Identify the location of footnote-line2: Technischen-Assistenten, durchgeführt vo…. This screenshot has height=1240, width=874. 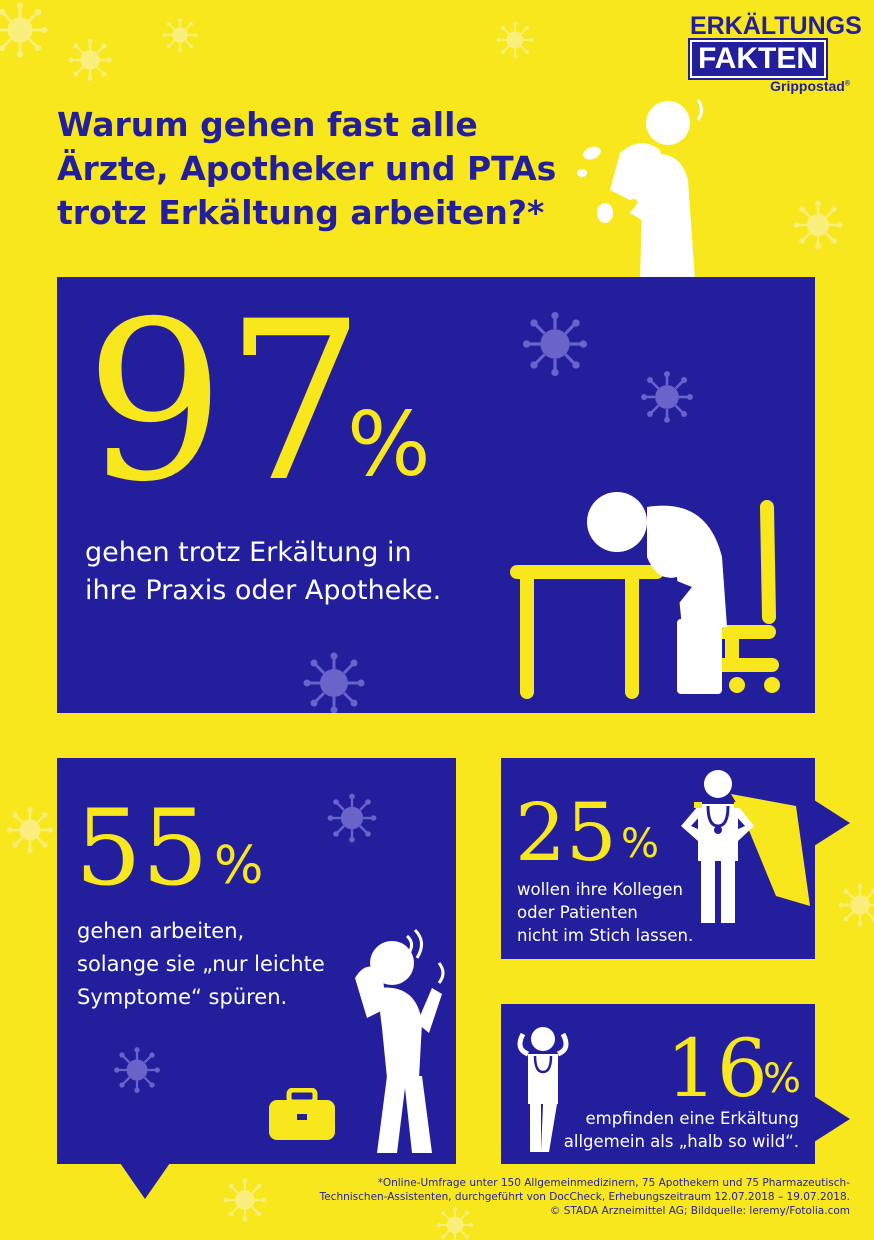
(584, 1197).